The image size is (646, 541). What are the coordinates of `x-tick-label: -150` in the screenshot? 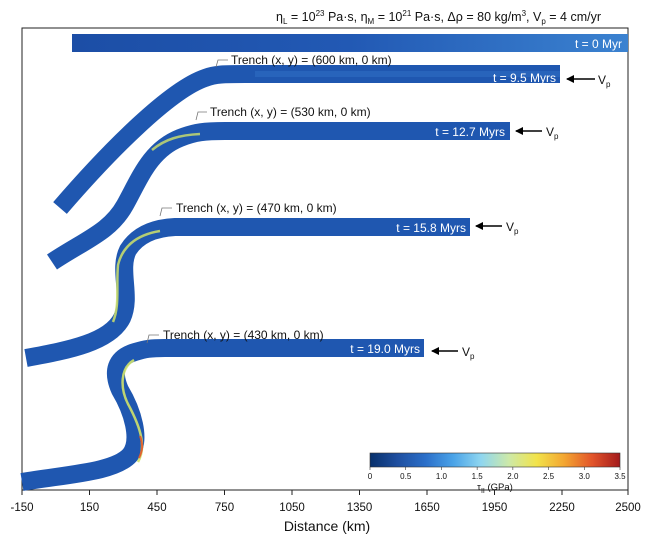 It's located at (21, 508).